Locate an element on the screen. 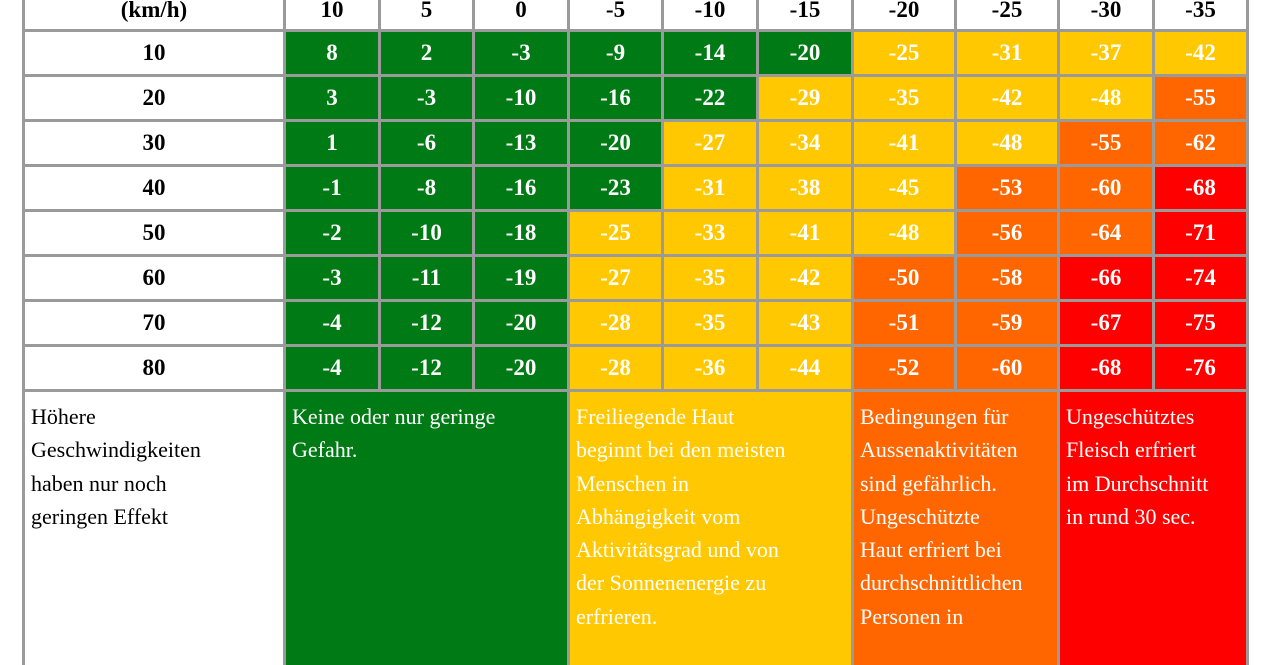  wind-chill-value: -22 is located at coordinates (710, 98).